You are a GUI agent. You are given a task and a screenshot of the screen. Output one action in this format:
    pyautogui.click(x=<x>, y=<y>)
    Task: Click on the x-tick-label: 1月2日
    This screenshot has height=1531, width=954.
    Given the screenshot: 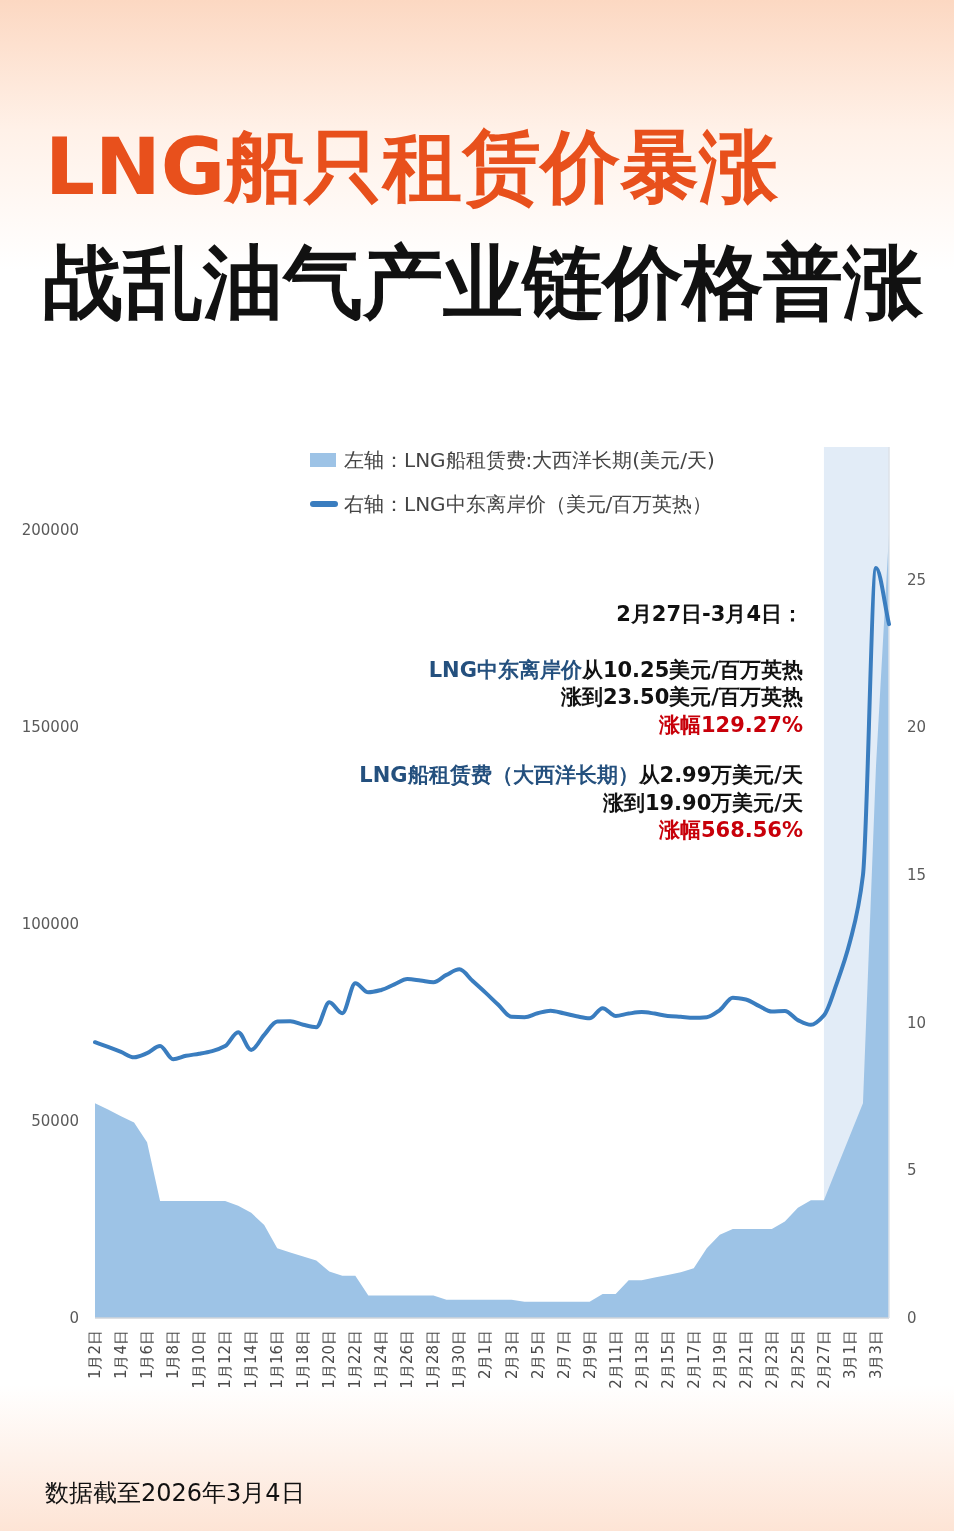 What is the action you would take?
    pyautogui.click(x=95, y=1355)
    